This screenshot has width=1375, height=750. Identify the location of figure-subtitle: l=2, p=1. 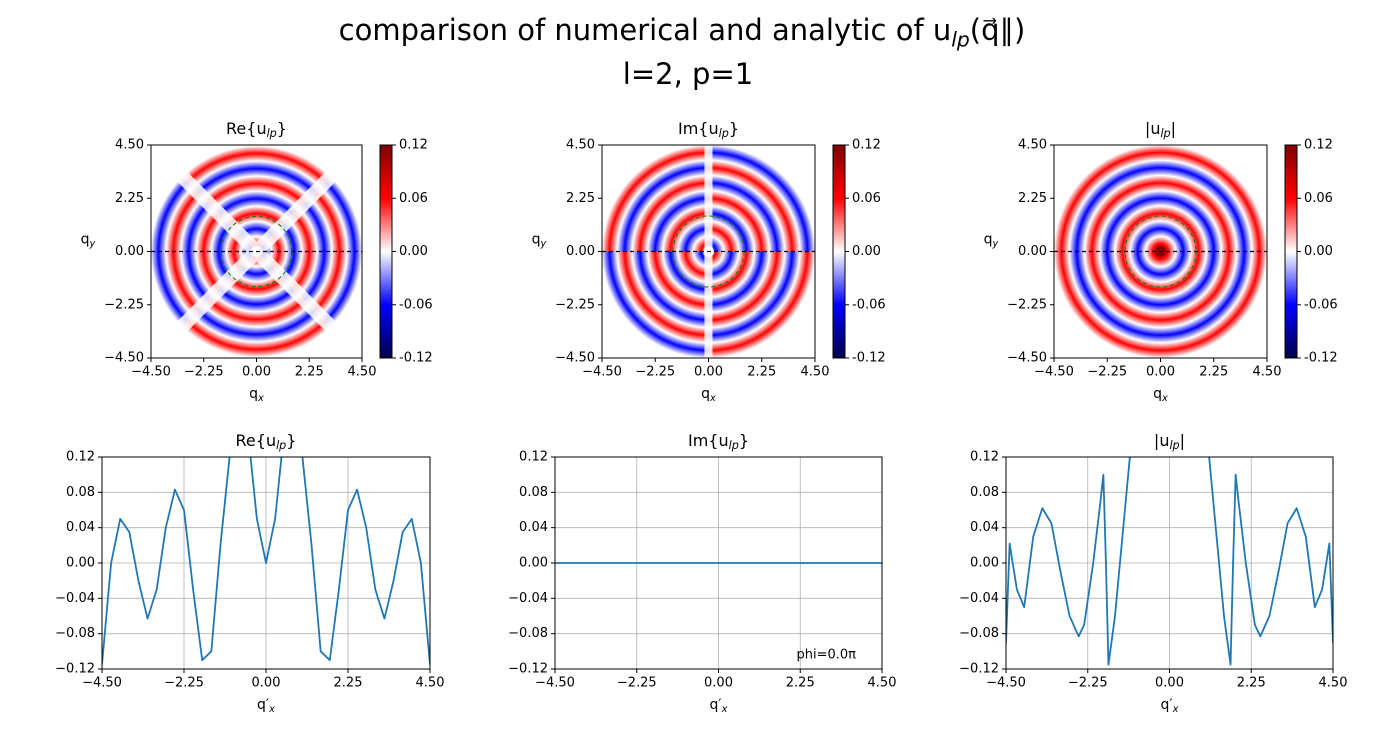
(688, 74).